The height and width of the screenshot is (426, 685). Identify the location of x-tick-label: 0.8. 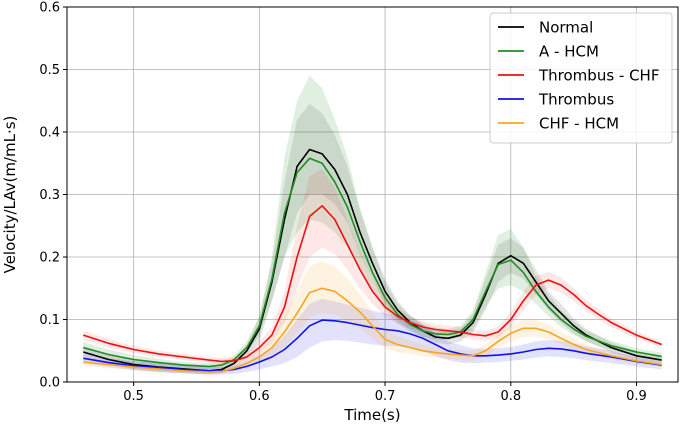
(510, 396).